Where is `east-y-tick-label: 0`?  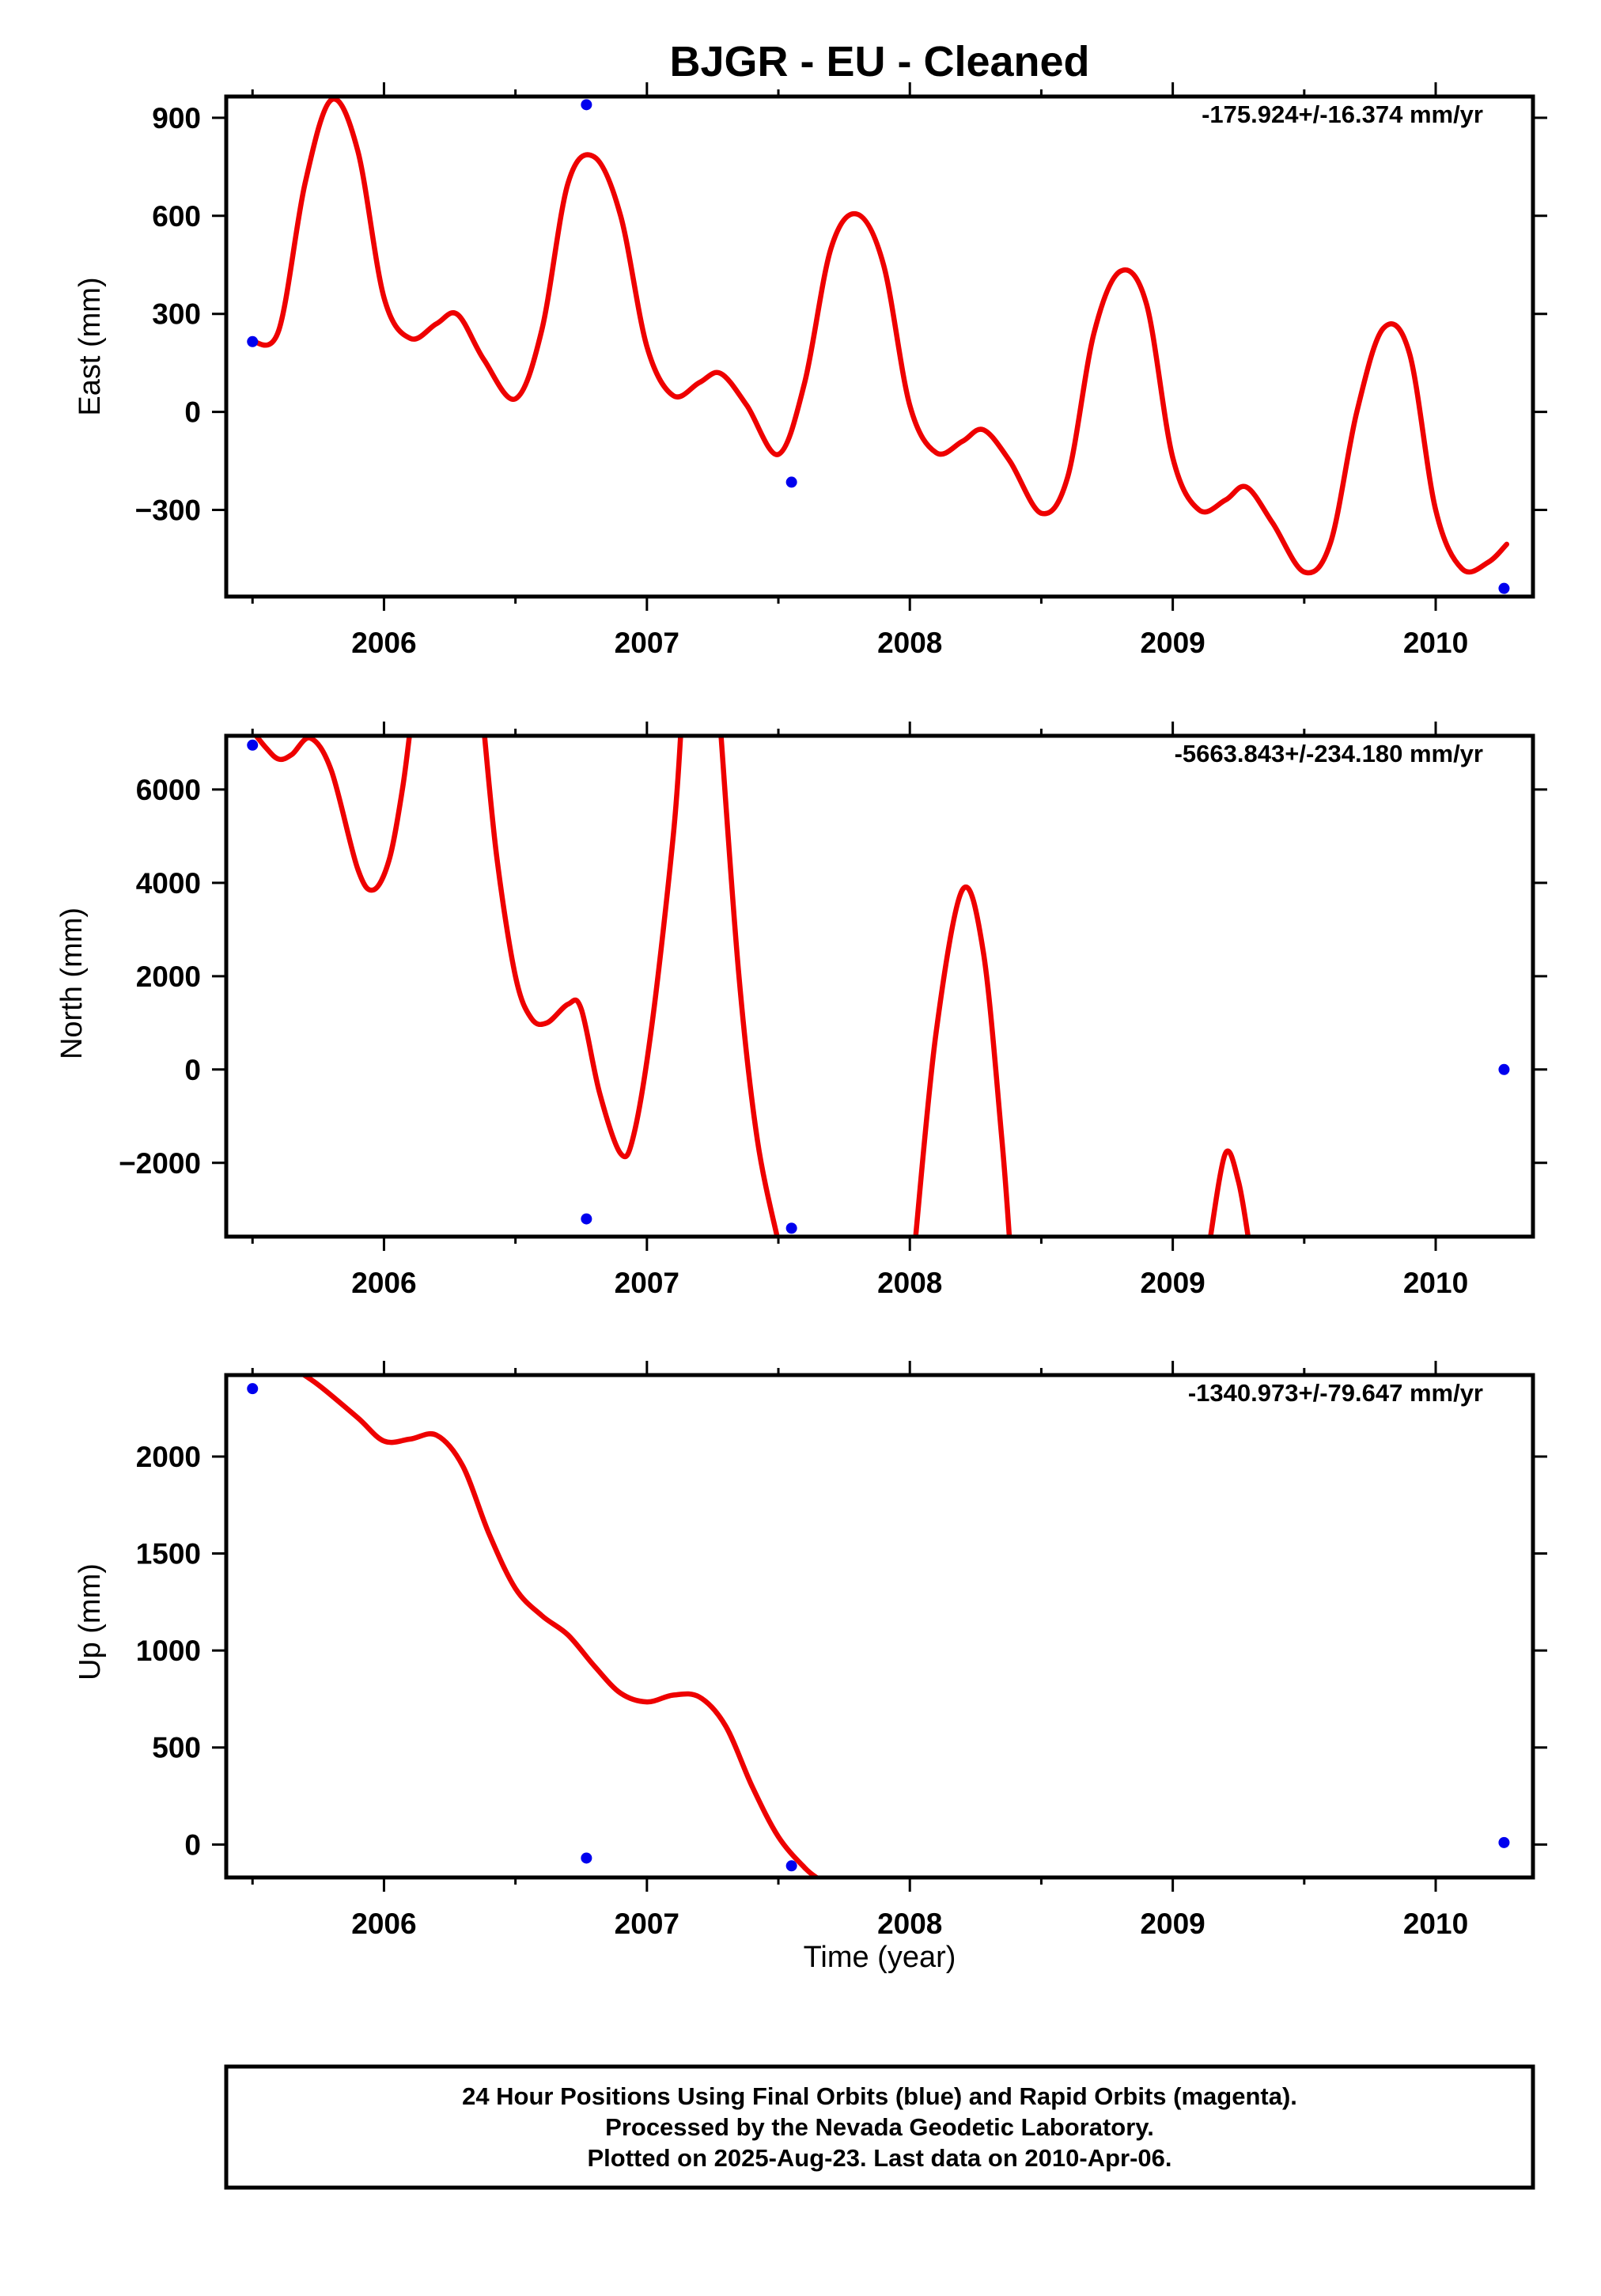 east-y-tick-label: 0 is located at coordinates (192, 413).